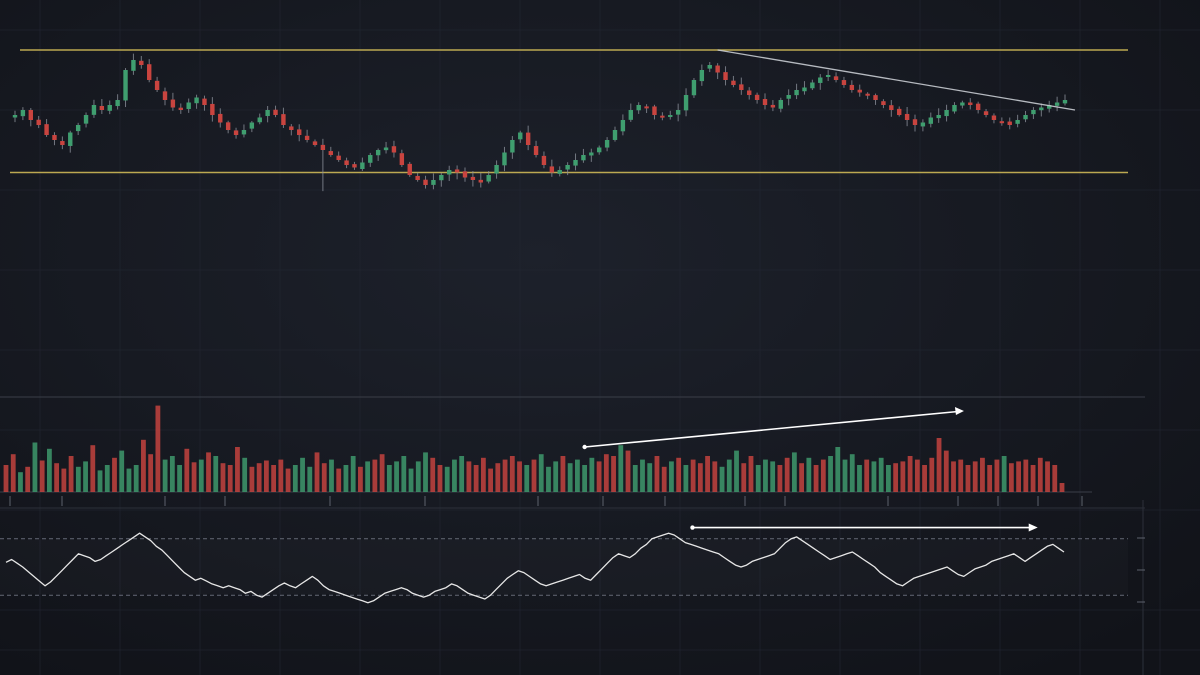 The width and height of the screenshot is (1200, 675). Describe the element at coordinates (564, 567) in the screenshot. I see `oscillator-band-fill` at that location.